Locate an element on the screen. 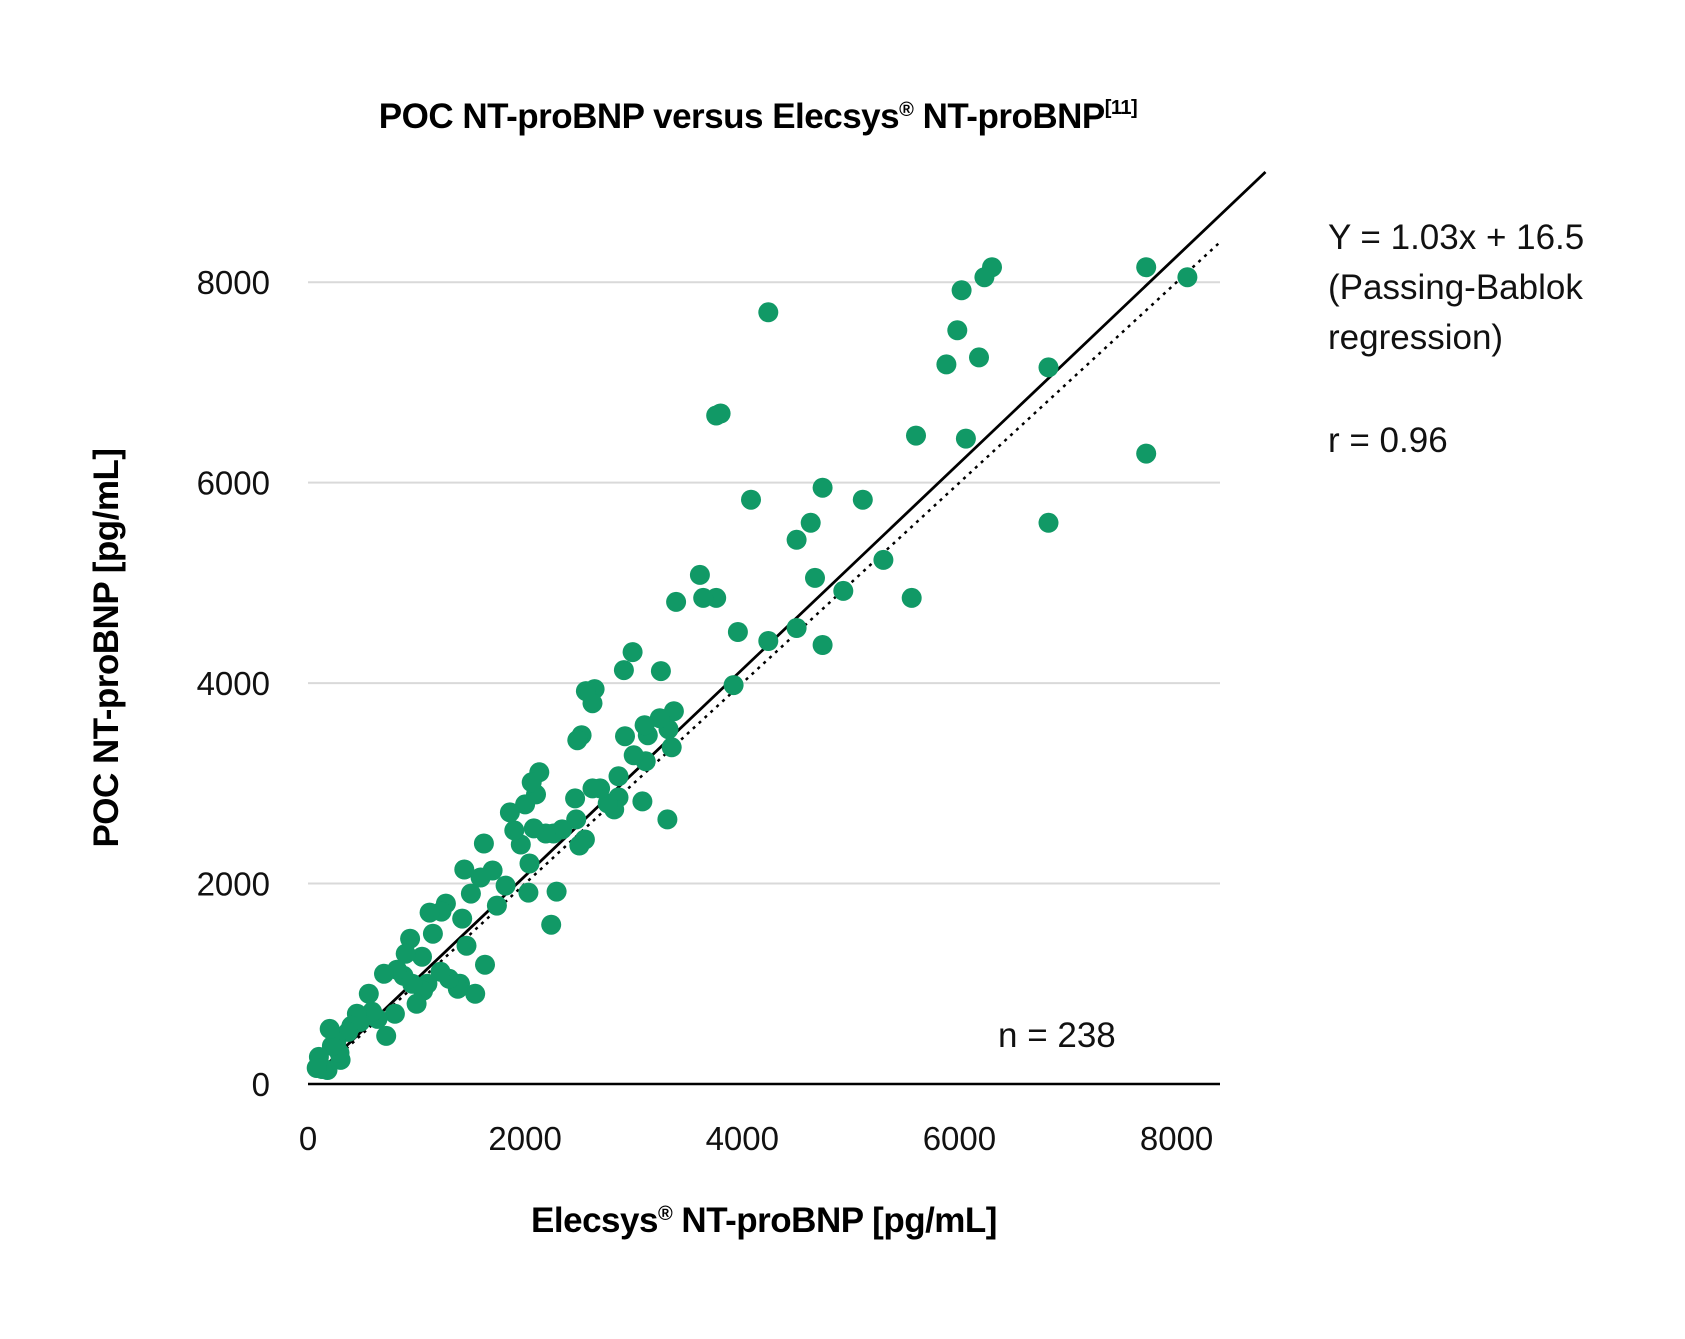  regression-method-line2: regression) is located at coordinates (1415, 337).